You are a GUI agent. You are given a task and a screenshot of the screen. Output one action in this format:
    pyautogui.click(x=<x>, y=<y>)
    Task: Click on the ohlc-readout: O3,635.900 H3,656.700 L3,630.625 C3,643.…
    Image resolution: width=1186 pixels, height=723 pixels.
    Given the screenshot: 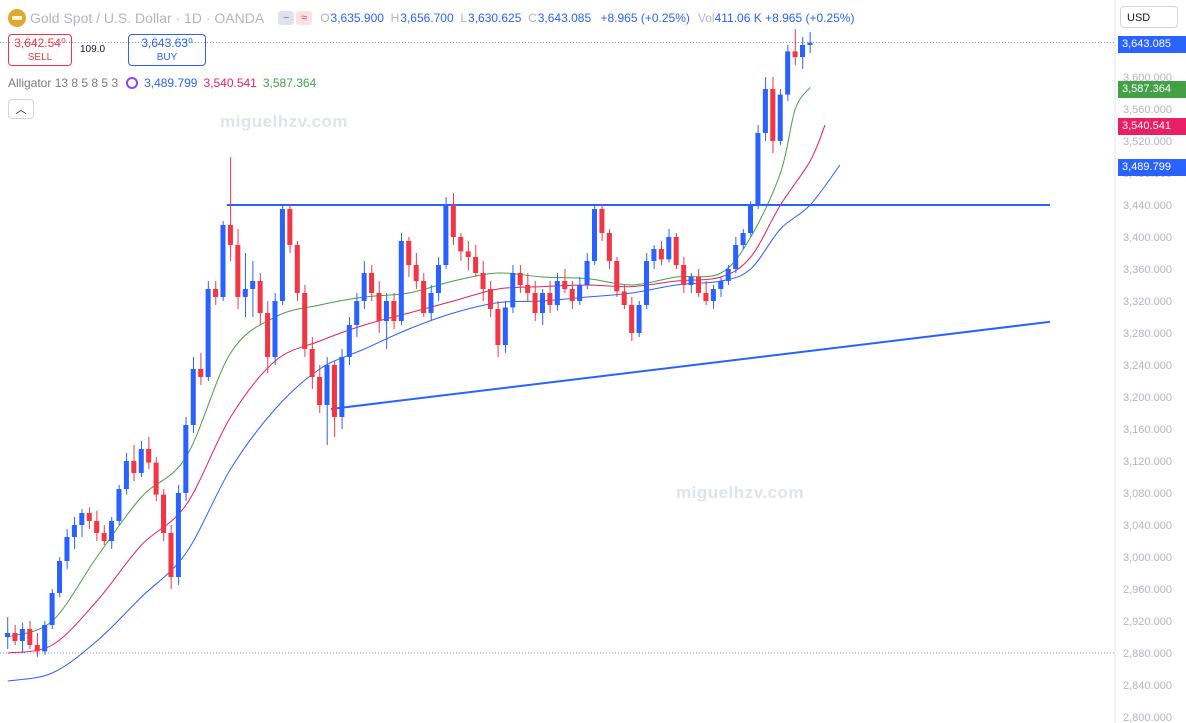 What is the action you would take?
    pyautogui.click(x=505, y=18)
    